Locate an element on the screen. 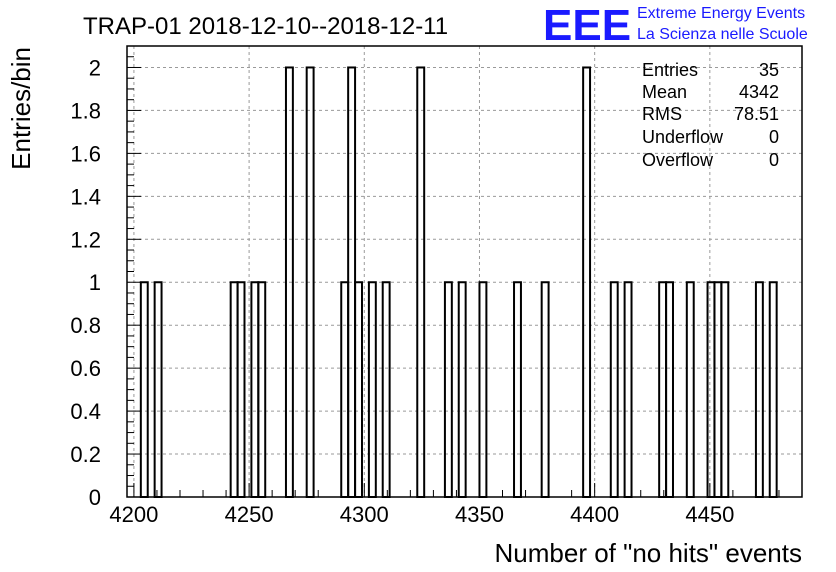  y-tick-label: 1.2 is located at coordinates (85, 239).